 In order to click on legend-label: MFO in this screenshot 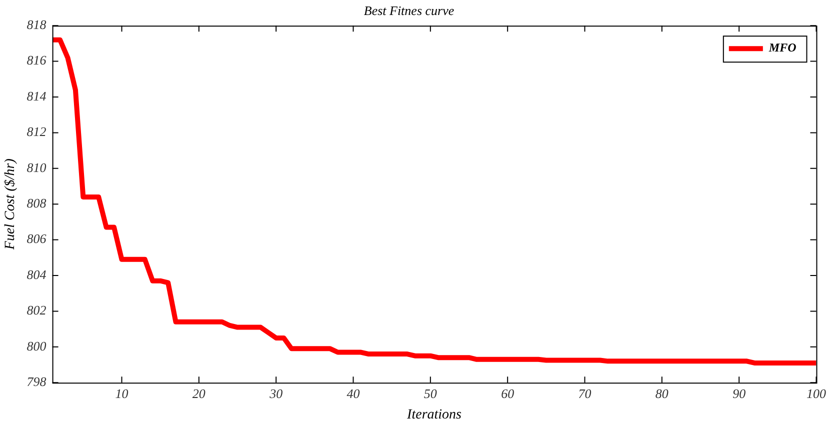, I will do `click(782, 47)`.